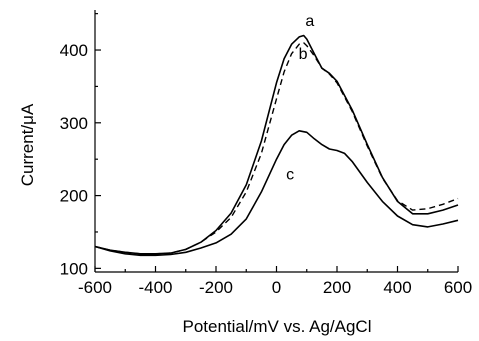 The image size is (479, 341). Describe the element at coordinates (277, 326) in the screenshot. I see `x-axis-title: Potential/mV vs. Ag/AgCl` at that location.